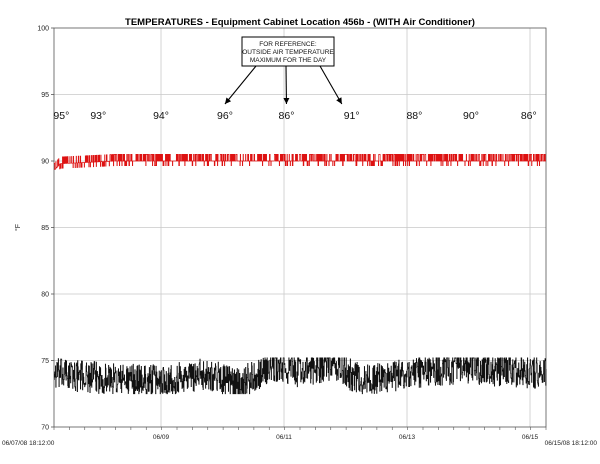 The height and width of the screenshot is (464, 600). What do you see at coordinates (225, 116) in the screenshot?
I see `outside-temp-label: 96°` at bounding box center [225, 116].